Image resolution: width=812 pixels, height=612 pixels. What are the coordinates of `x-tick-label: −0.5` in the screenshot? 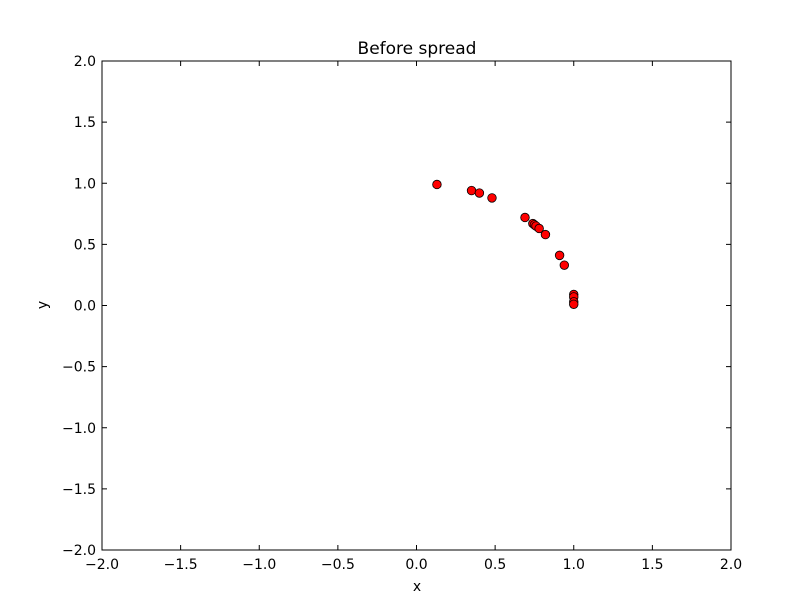 It's located at (338, 565).